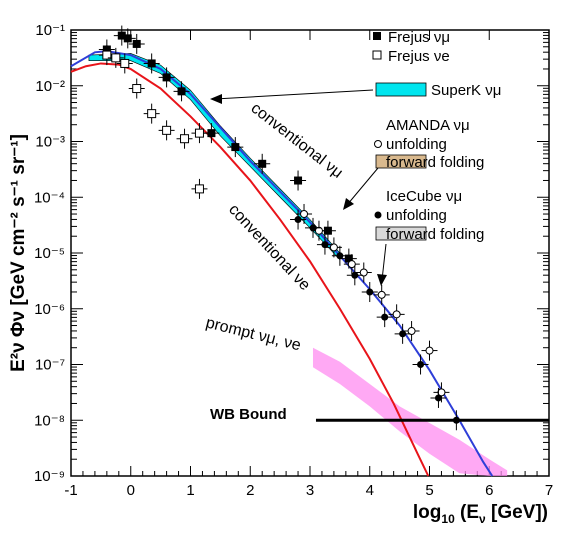 Image resolution: width=567 pixels, height=533 pixels. What do you see at coordinates (18, 253) in the screenshot?
I see `y-axis-label: E²ν Φν [GeV cm⁻² s⁻¹ sr⁻¹]` at bounding box center [18, 253].